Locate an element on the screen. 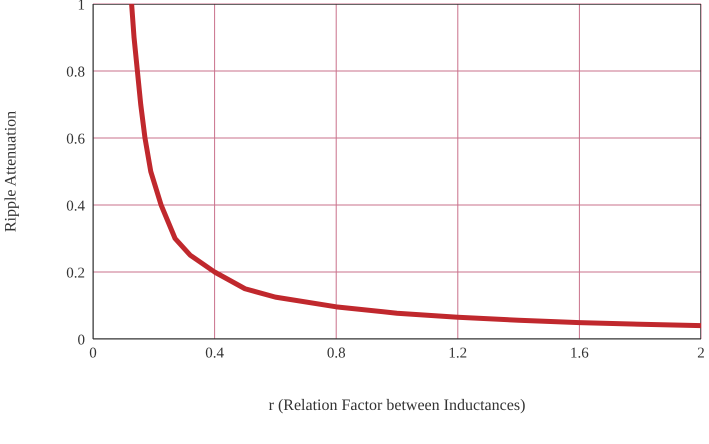 The height and width of the screenshot is (444, 709). y-tick-label: 0.2 is located at coordinates (75, 273).